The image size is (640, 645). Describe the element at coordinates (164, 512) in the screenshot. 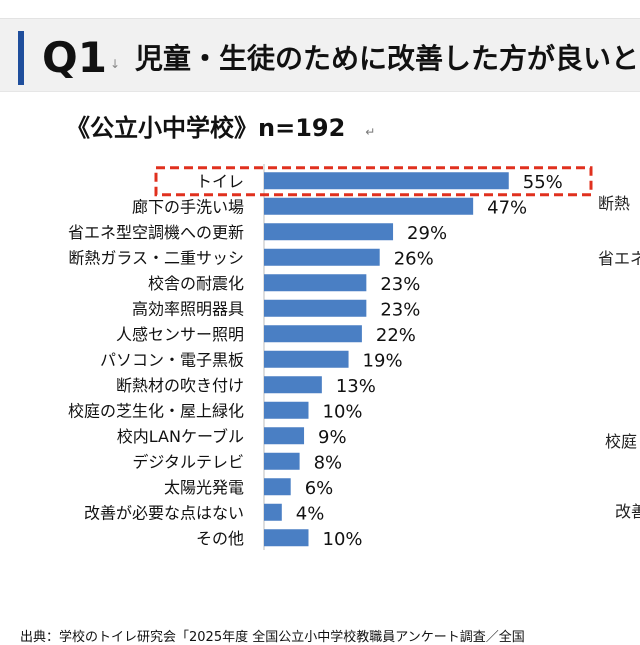

I see `category-label: 改善が必要な点はない` at that location.